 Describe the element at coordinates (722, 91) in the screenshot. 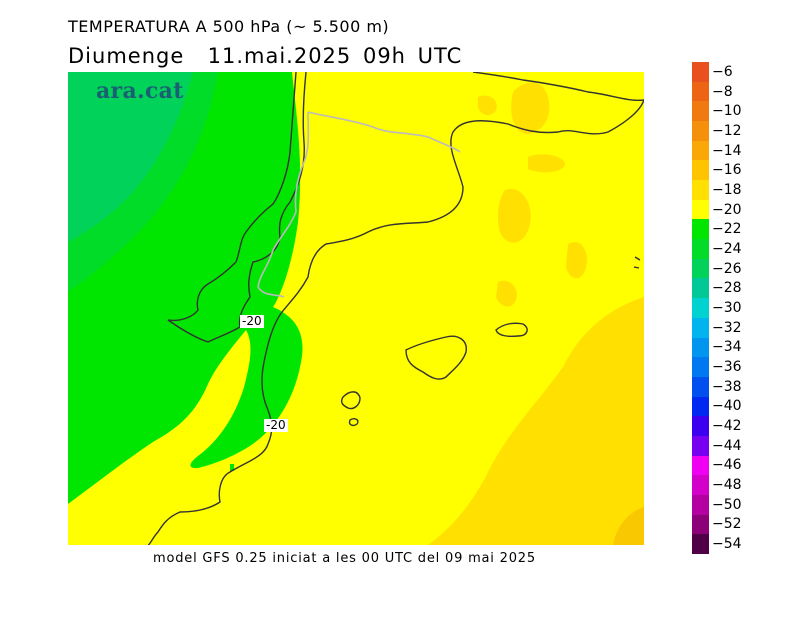

I see `colorbar-label: −8` at that location.